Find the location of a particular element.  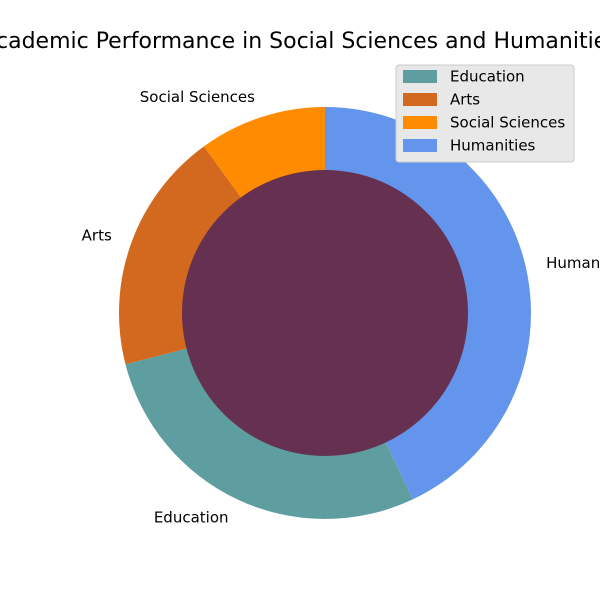

legend-items: Education Arts Social Sciences Humanities is located at coordinates (484, 111).